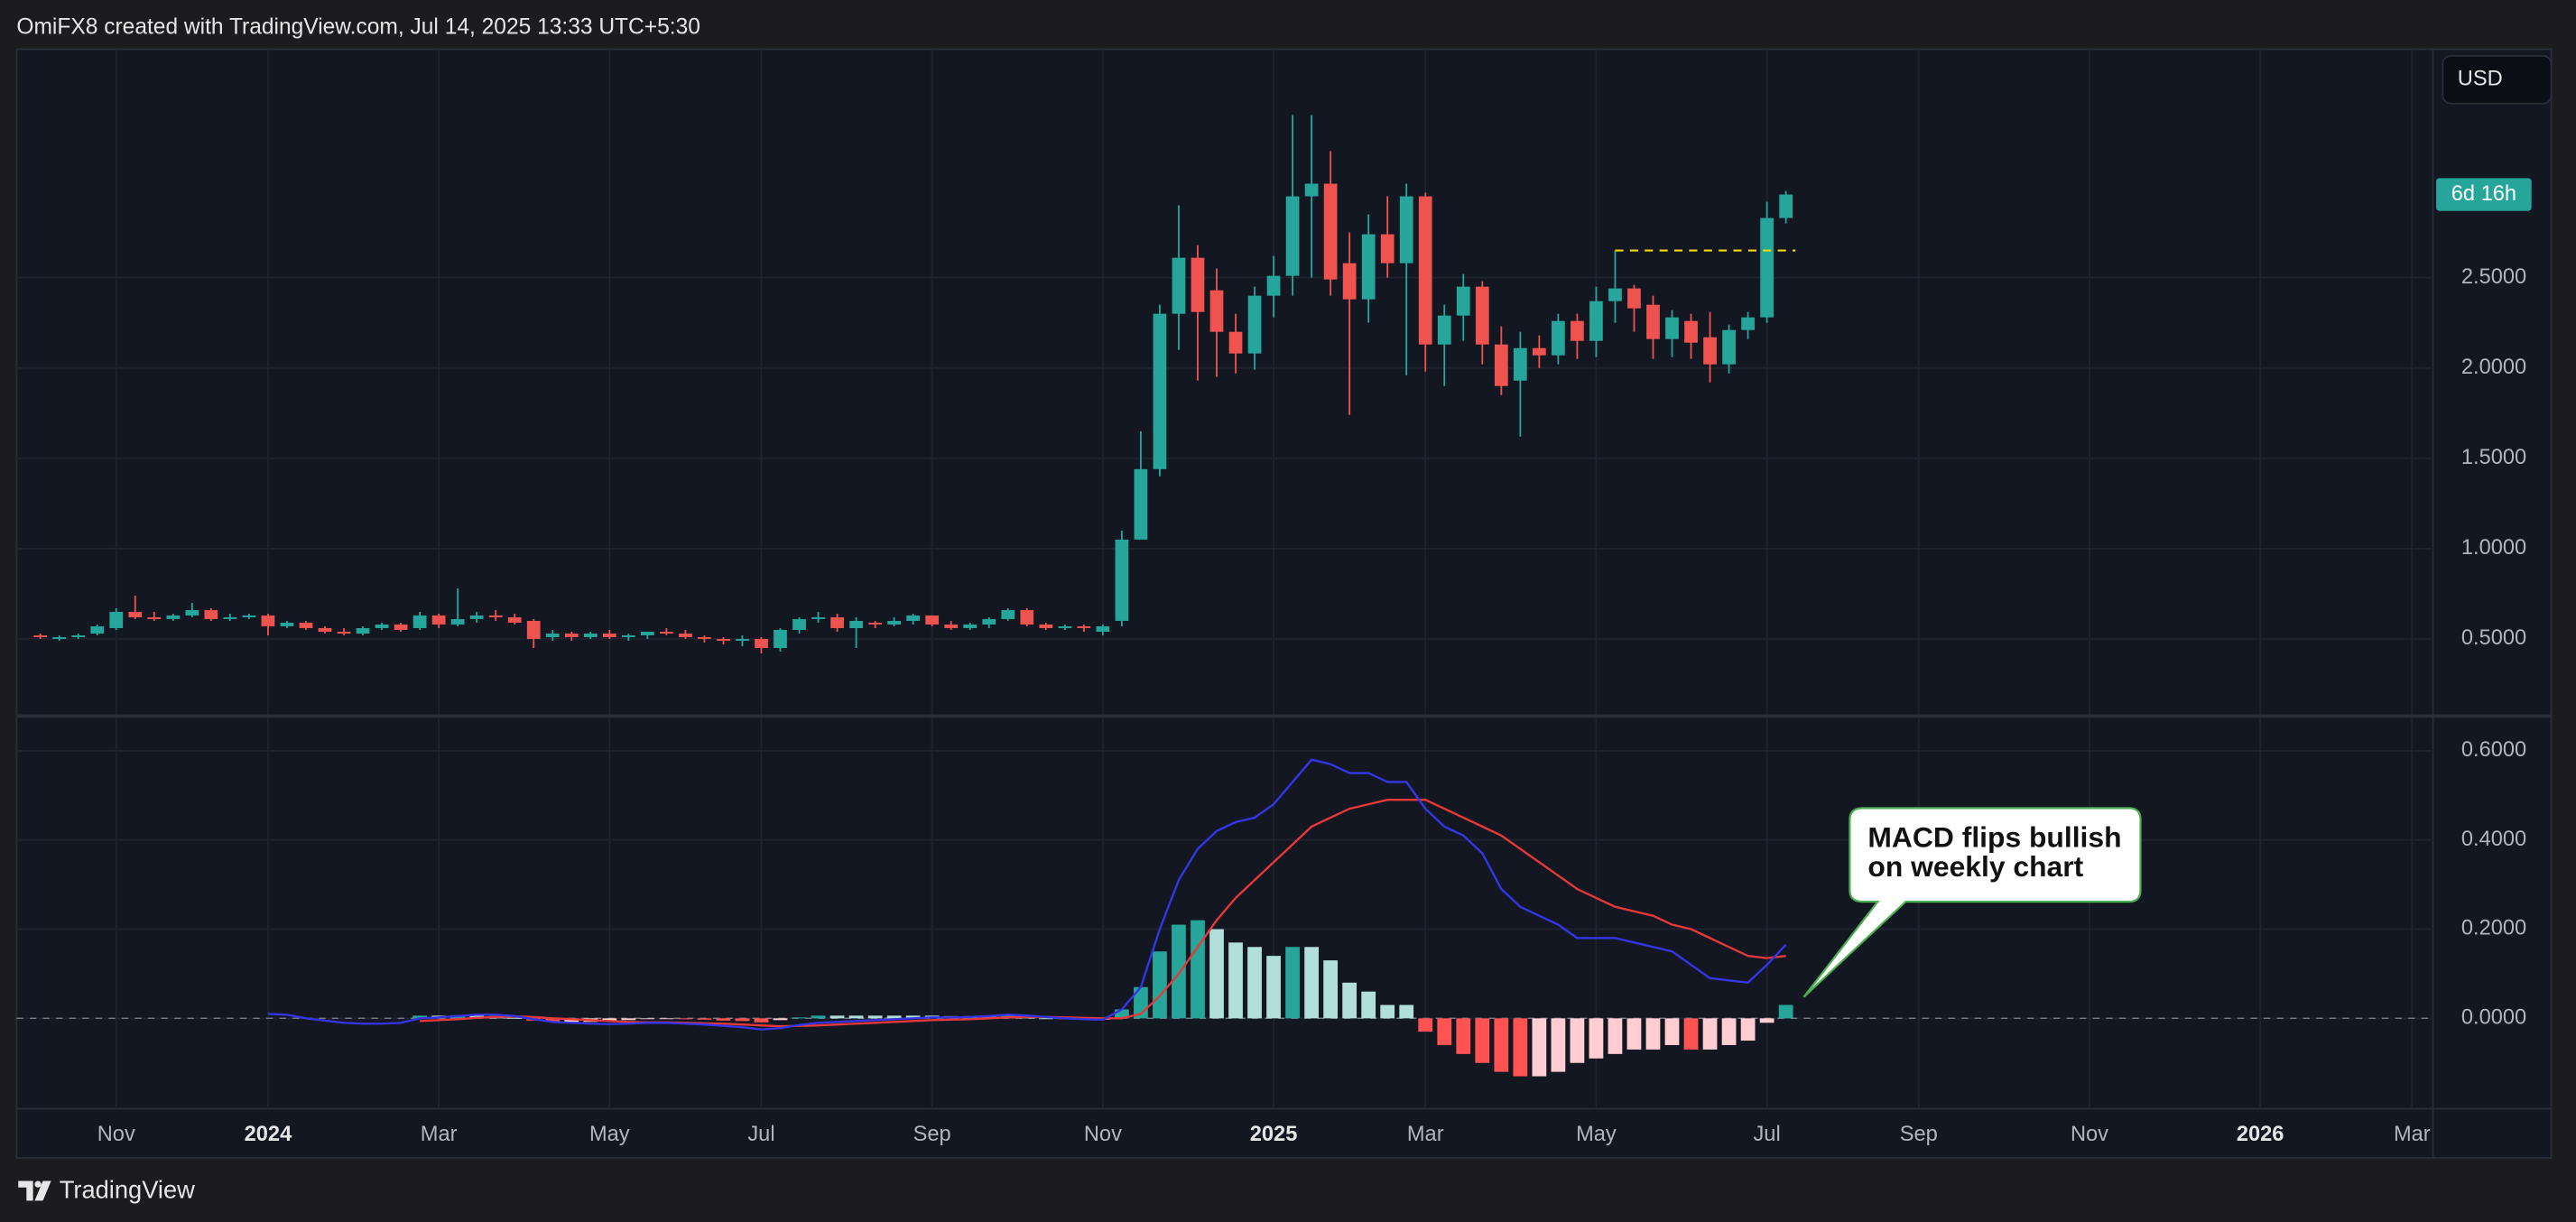 The width and height of the screenshot is (2576, 1222). I want to click on x-tick-label: Jul, so click(761, 1134).